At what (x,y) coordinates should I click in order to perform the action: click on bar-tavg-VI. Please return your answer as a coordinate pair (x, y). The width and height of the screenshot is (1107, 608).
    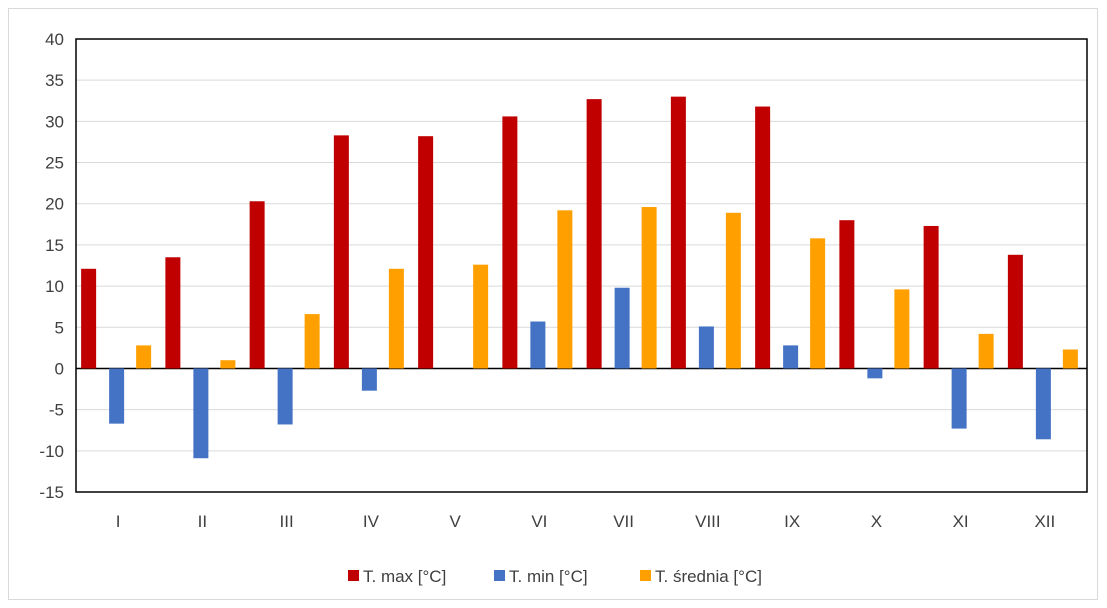
    Looking at the image, I should click on (565, 289).